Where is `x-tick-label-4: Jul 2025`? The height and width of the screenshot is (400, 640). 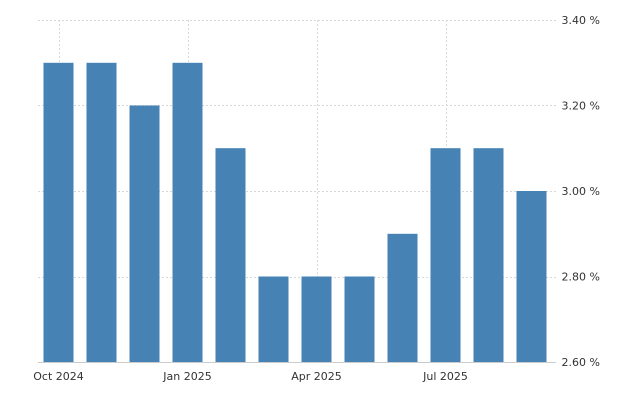
x-tick-label-4: Jul 2025 is located at coordinates (445, 376).